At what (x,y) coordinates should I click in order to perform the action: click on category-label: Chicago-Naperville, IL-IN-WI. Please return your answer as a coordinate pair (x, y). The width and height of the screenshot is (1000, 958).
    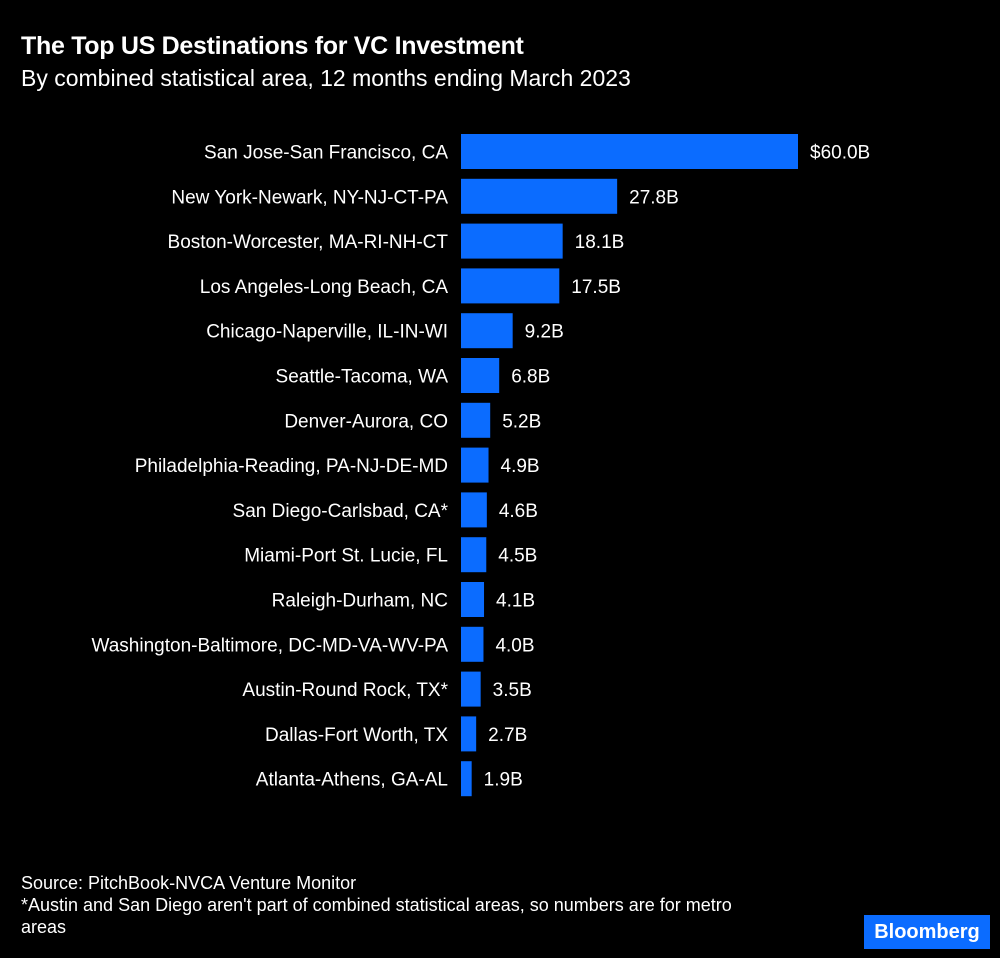
    Looking at the image, I should click on (327, 332).